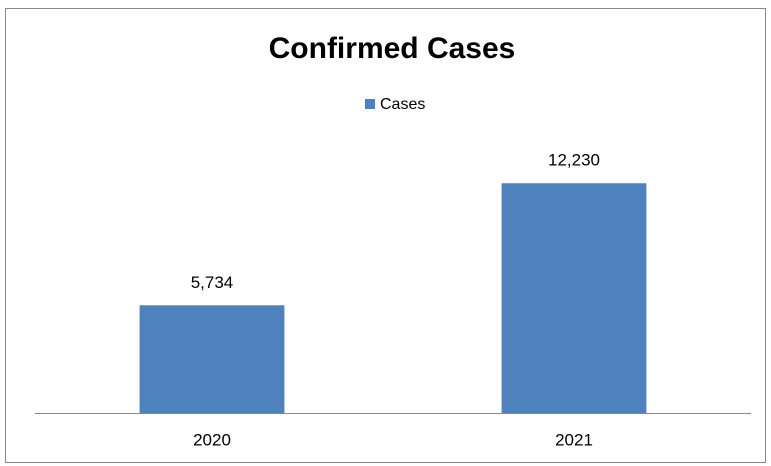 This screenshot has width=771, height=466. Describe the element at coordinates (392, 48) in the screenshot. I see `chart-title: Confirmed Cases` at that location.